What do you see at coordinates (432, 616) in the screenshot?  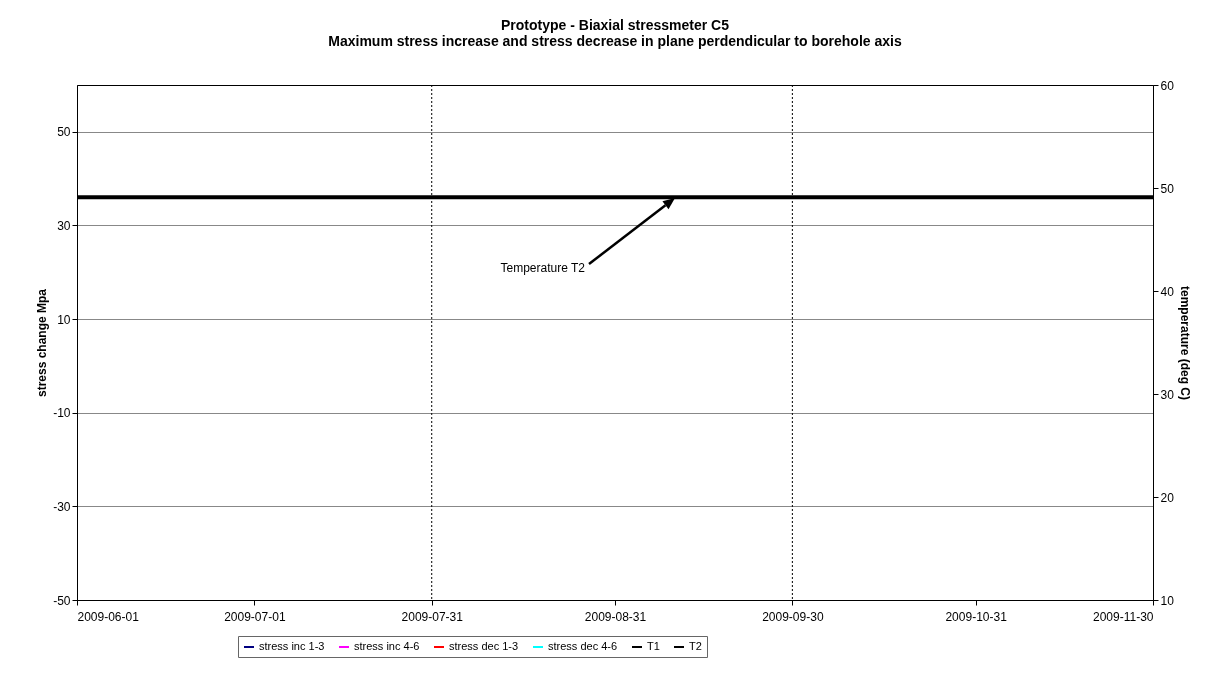 I see `x-tick-label: 2009-07-31` at bounding box center [432, 616].